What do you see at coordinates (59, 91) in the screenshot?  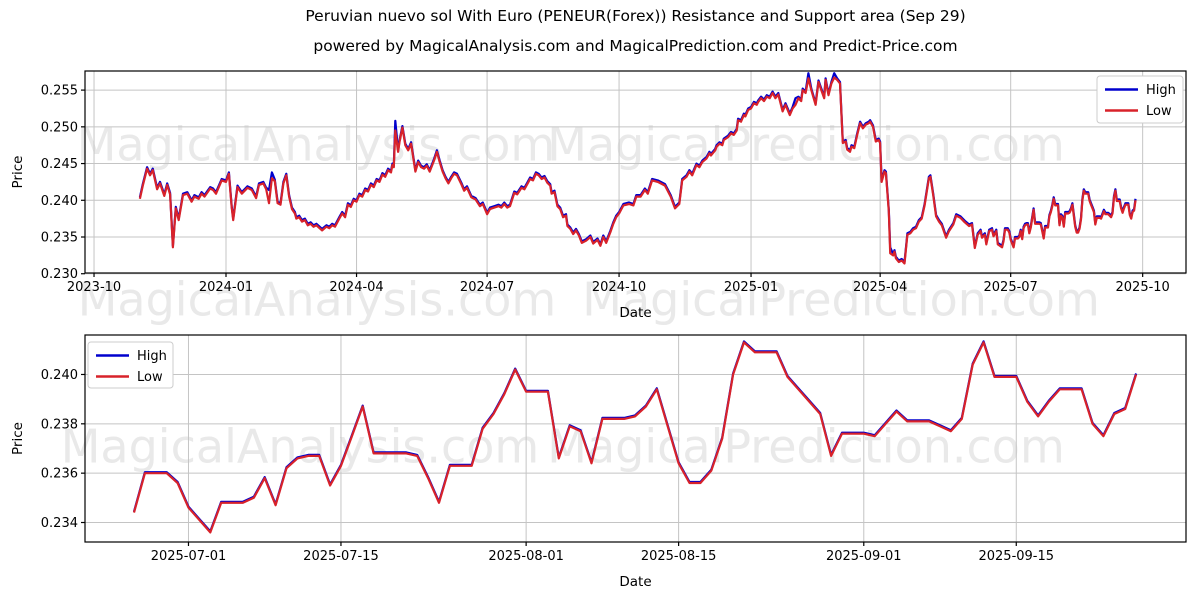 I see `y-tick-label: 0.255` at bounding box center [59, 91].